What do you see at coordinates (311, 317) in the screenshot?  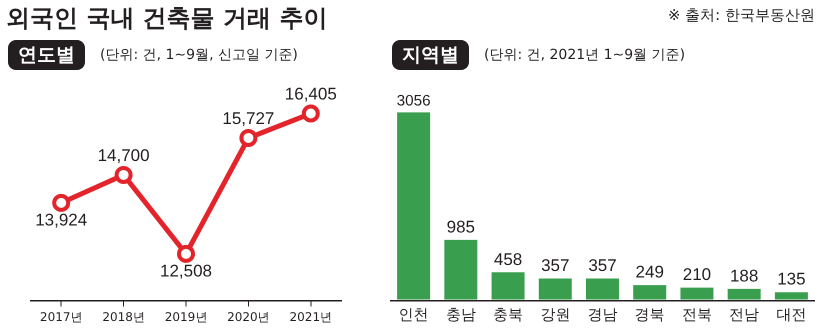 I see `x-tick-label: 2021년` at bounding box center [311, 317].